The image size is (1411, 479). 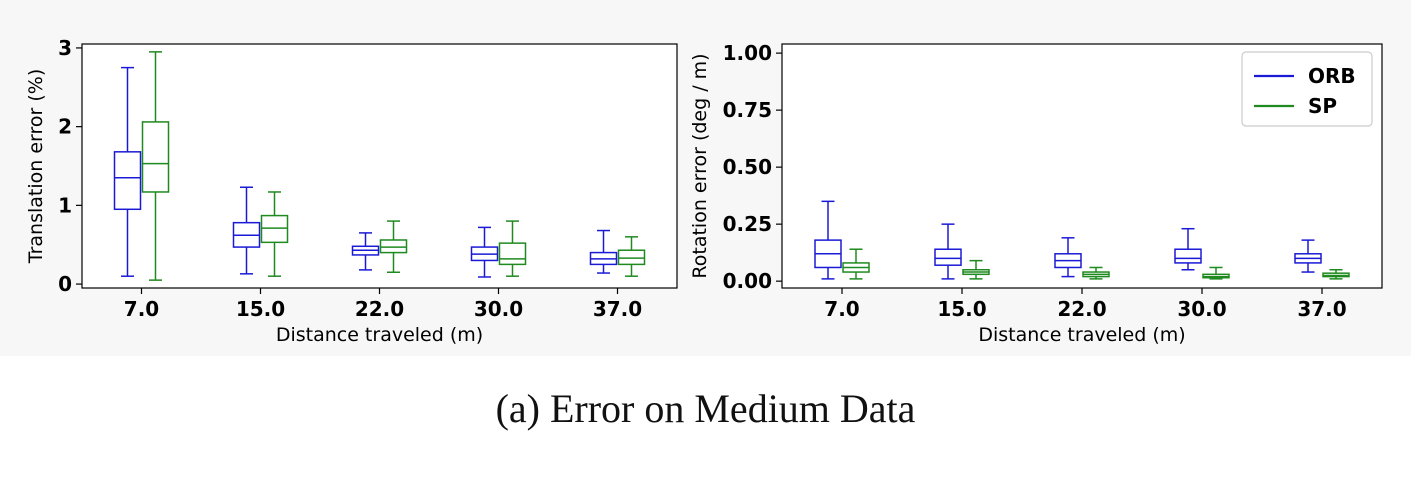 What do you see at coordinates (65, 48) in the screenshot?
I see `y-tick-label: 3` at bounding box center [65, 48].